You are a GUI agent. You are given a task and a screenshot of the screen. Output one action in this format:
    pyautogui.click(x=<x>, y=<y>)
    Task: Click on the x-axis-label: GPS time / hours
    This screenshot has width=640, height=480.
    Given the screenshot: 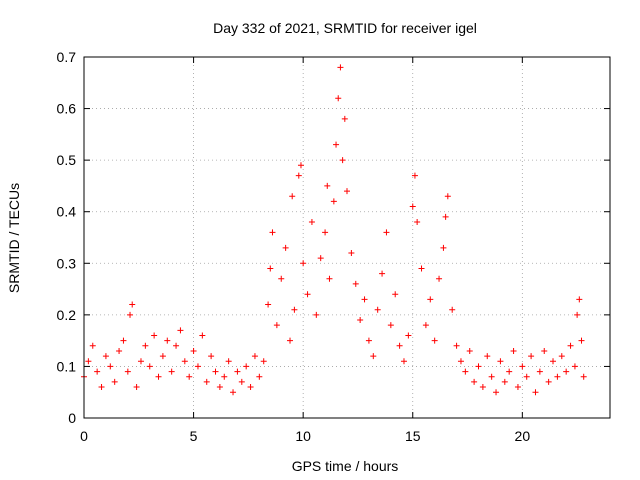 What is the action you would take?
    pyautogui.click(x=345, y=466)
    